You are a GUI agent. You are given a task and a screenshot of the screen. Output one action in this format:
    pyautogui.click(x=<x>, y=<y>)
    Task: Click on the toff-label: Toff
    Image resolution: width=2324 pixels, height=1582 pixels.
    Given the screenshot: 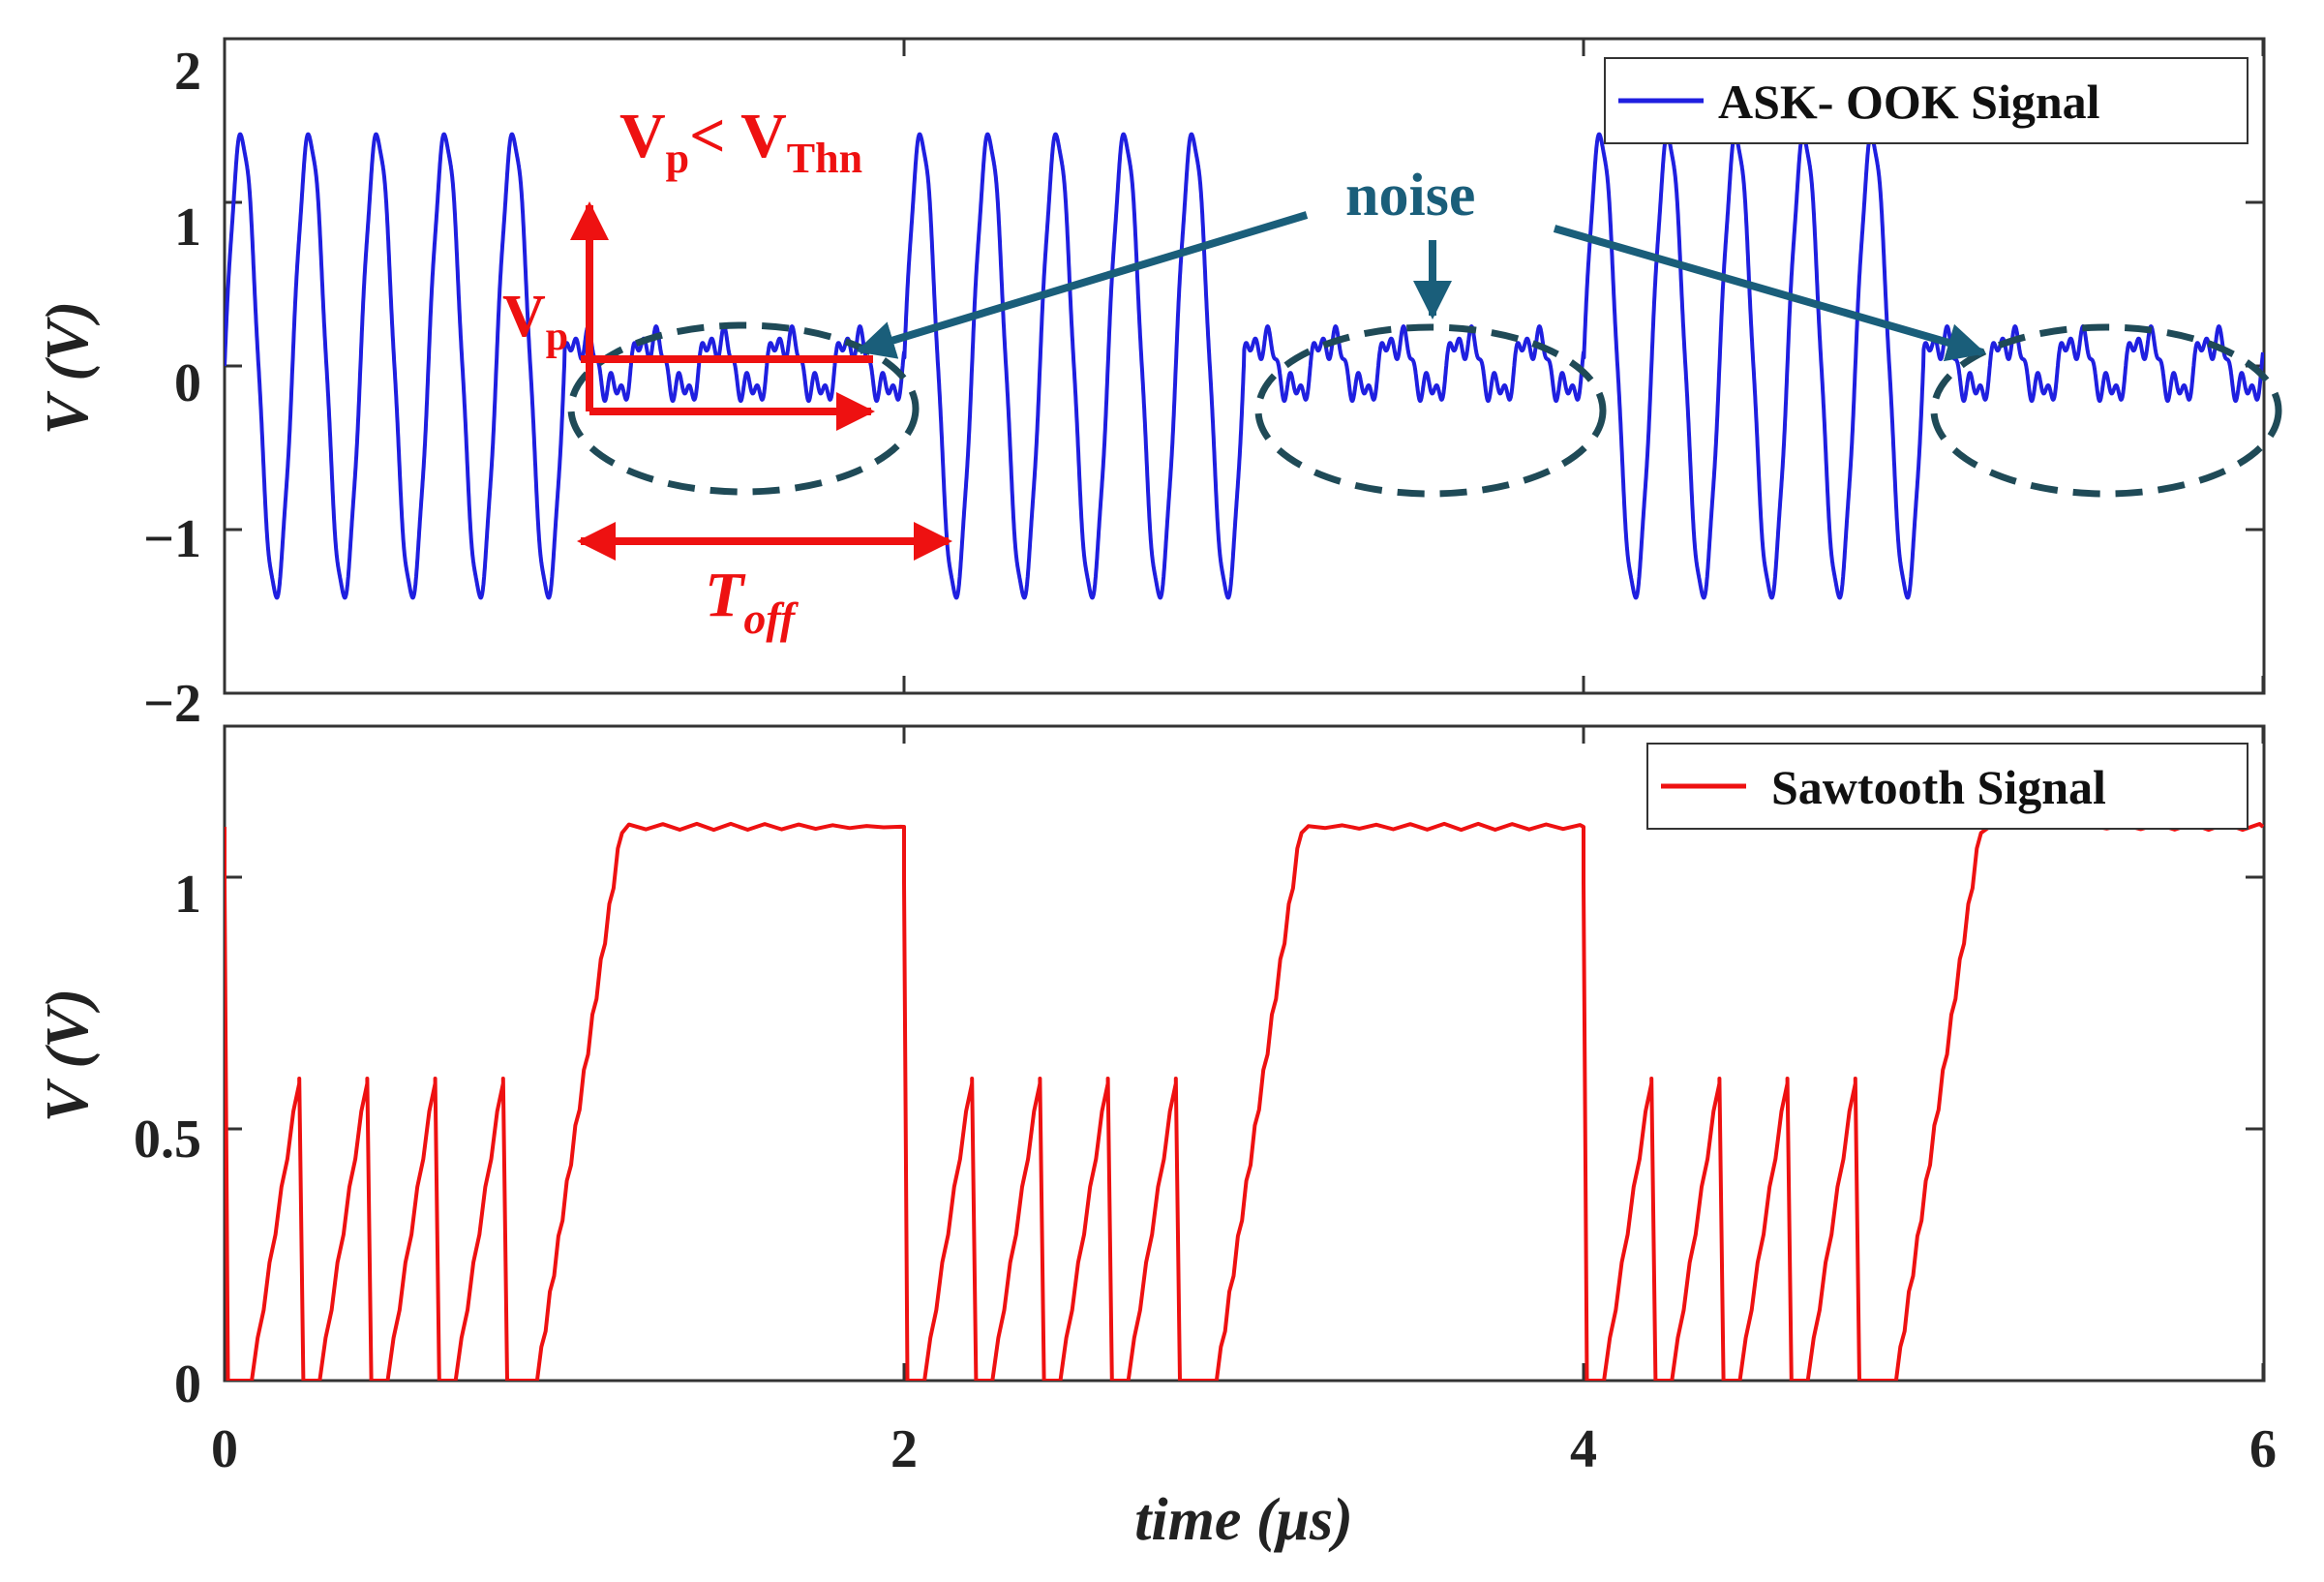 What is the action you would take?
    pyautogui.click(x=752, y=601)
    